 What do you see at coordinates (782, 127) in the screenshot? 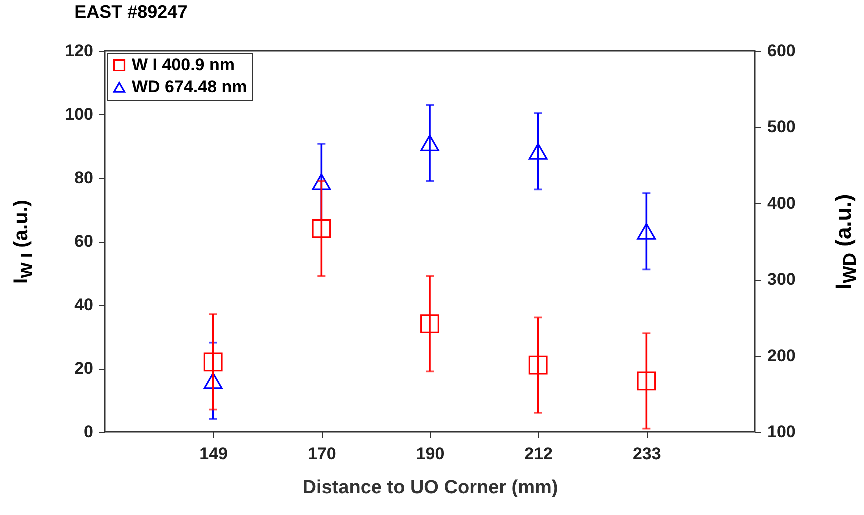
I see `y2-tick-label: 500` at bounding box center [782, 127].